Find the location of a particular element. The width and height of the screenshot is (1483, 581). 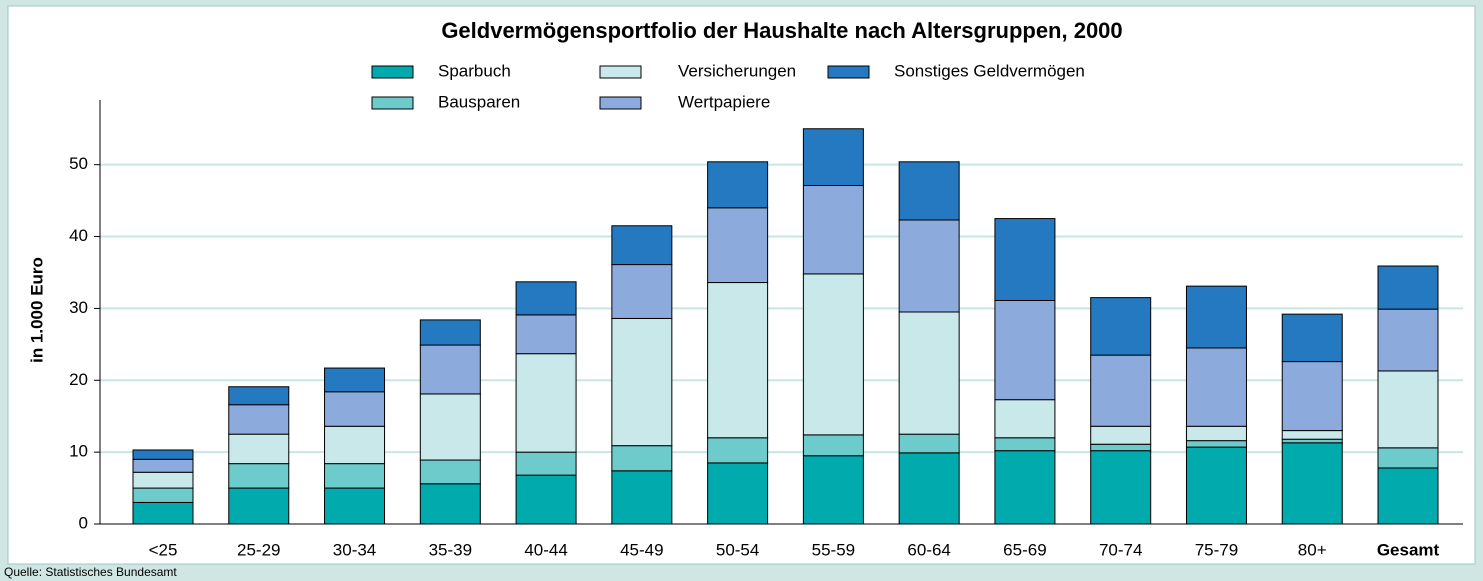

x-tick-label: Gesamt is located at coordinates (1408, 549).